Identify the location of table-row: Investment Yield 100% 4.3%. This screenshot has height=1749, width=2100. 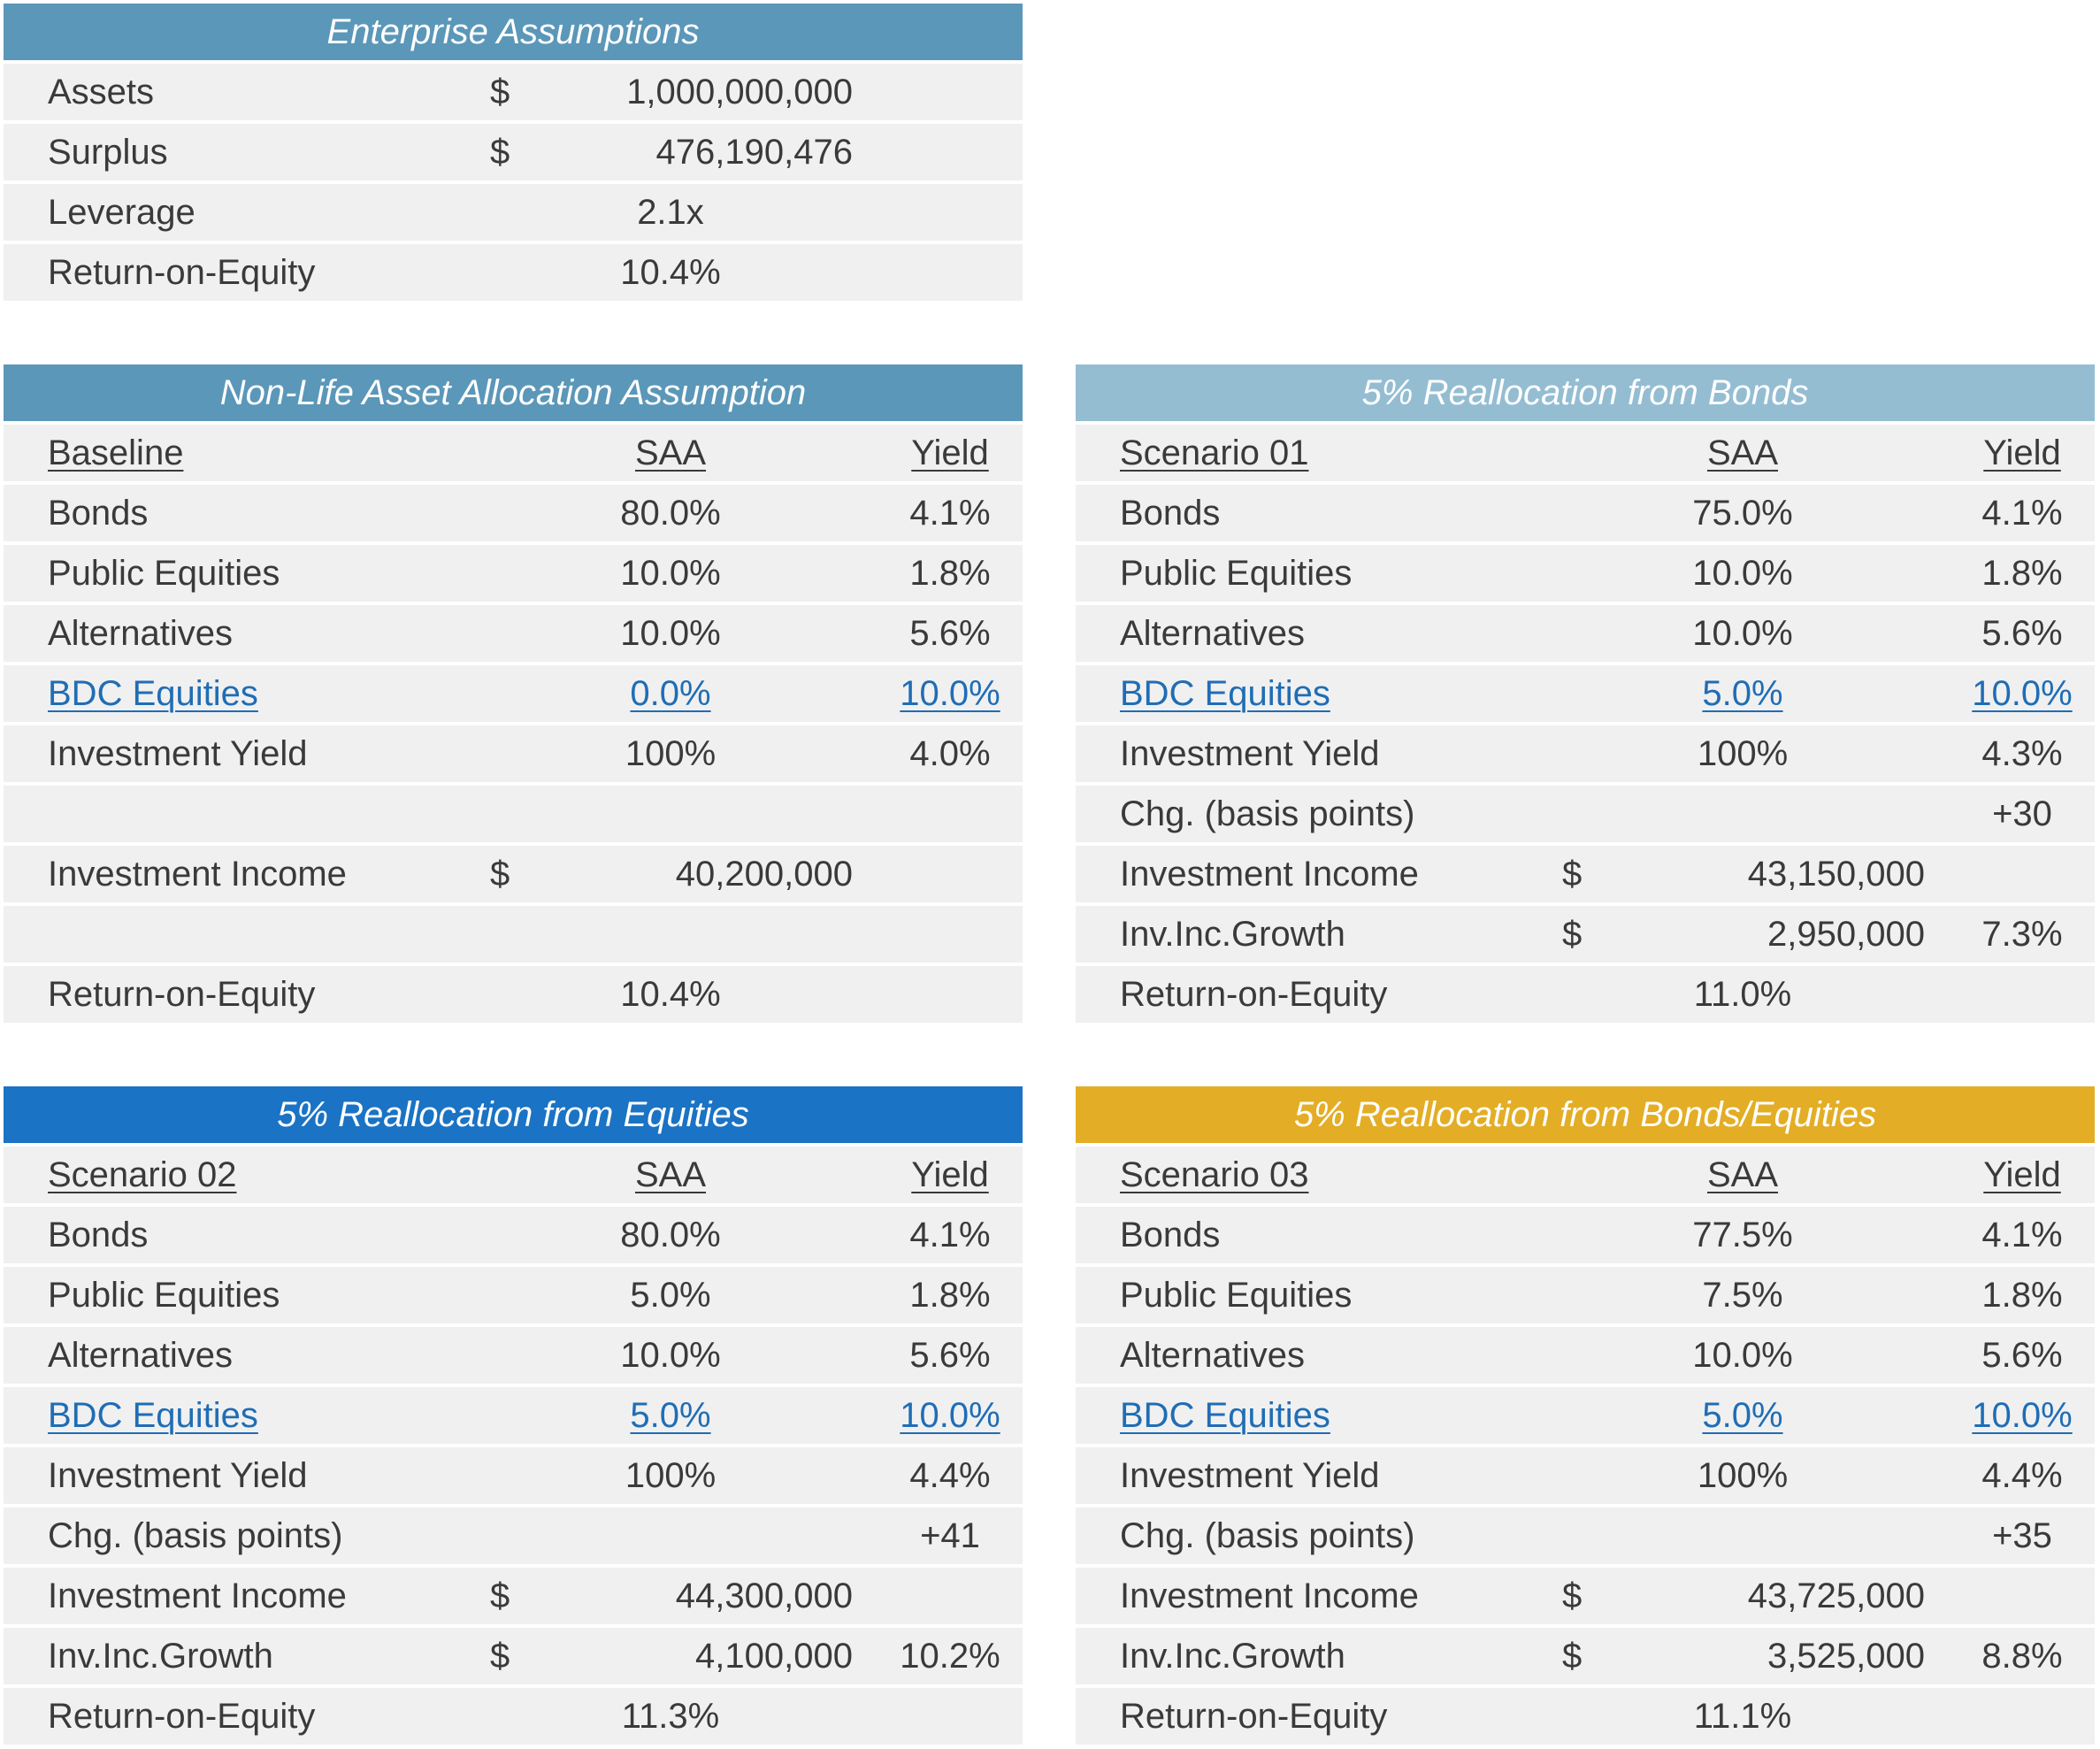
(1585, 754).